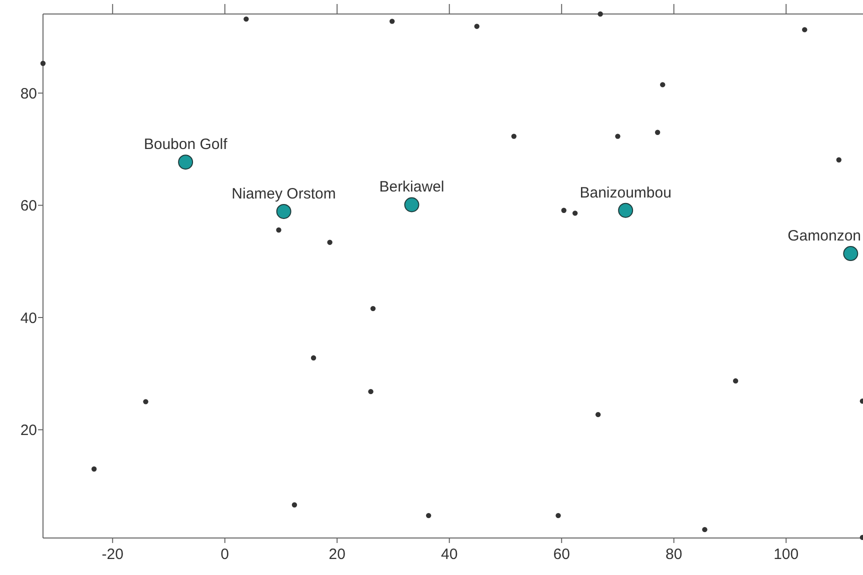 Image resolution: width=863 pixels, height=575 pixels. What do you see at coordinates (28, 318) in the screenshot?
I see `y-tick-label: 40` at bounding box center [28, 318].